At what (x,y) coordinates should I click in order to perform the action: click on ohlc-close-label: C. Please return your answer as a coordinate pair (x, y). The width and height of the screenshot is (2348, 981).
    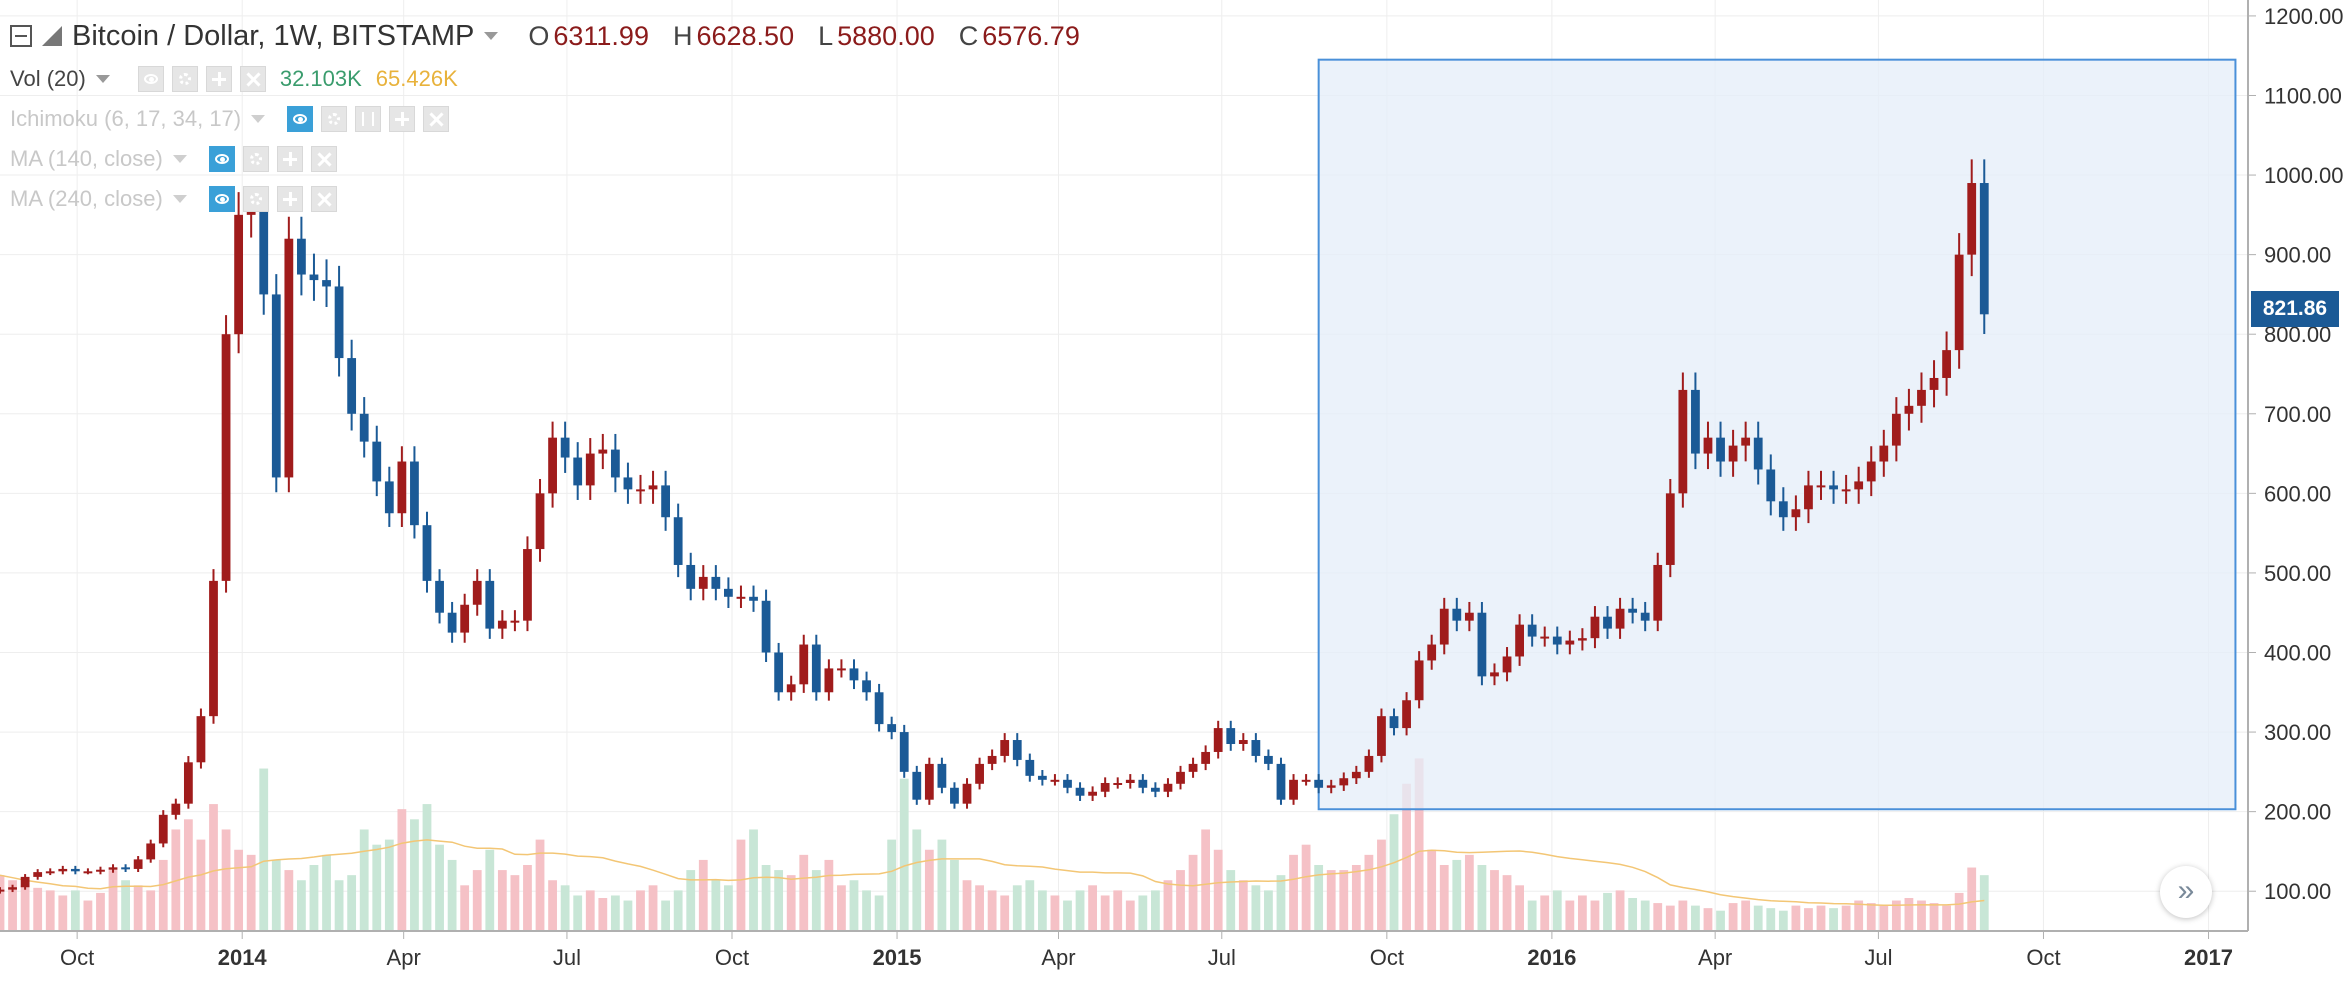
    Looking at the image, I should click on (968, 35).